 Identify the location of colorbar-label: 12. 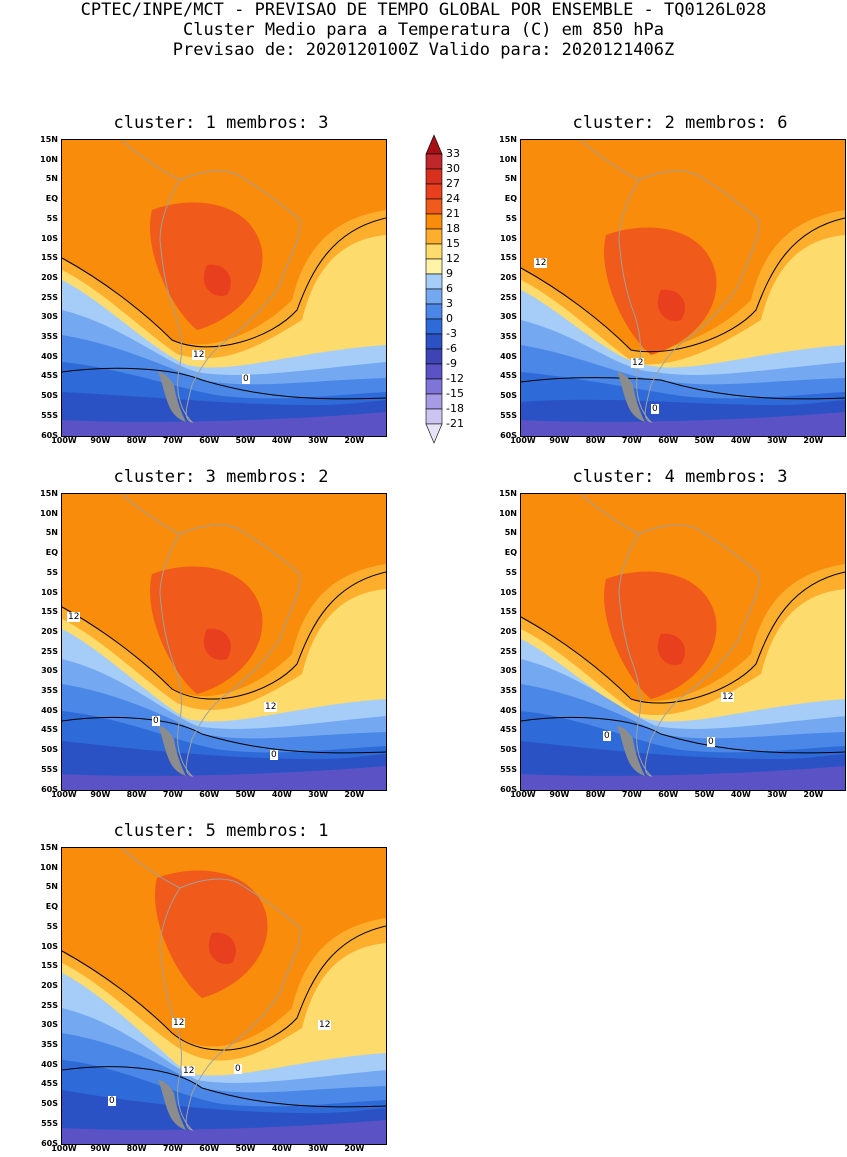
(453, 258).